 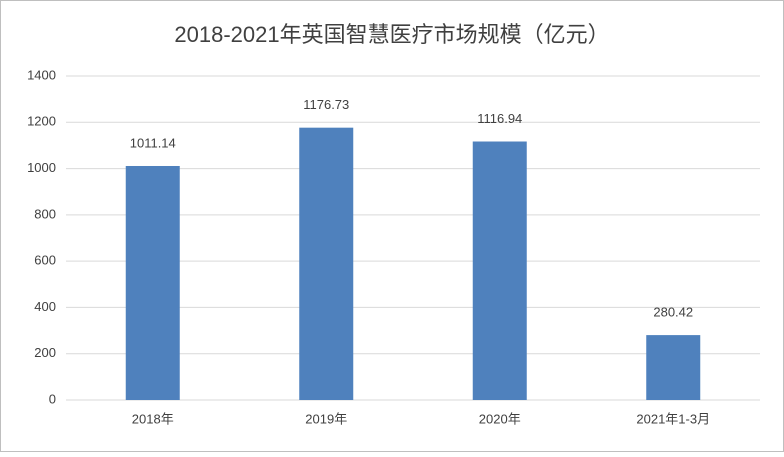 What do you see at coordinates (45, 260) in the screenshot?
I see `y-tick-label: 600` at bounding box center [45, 260].